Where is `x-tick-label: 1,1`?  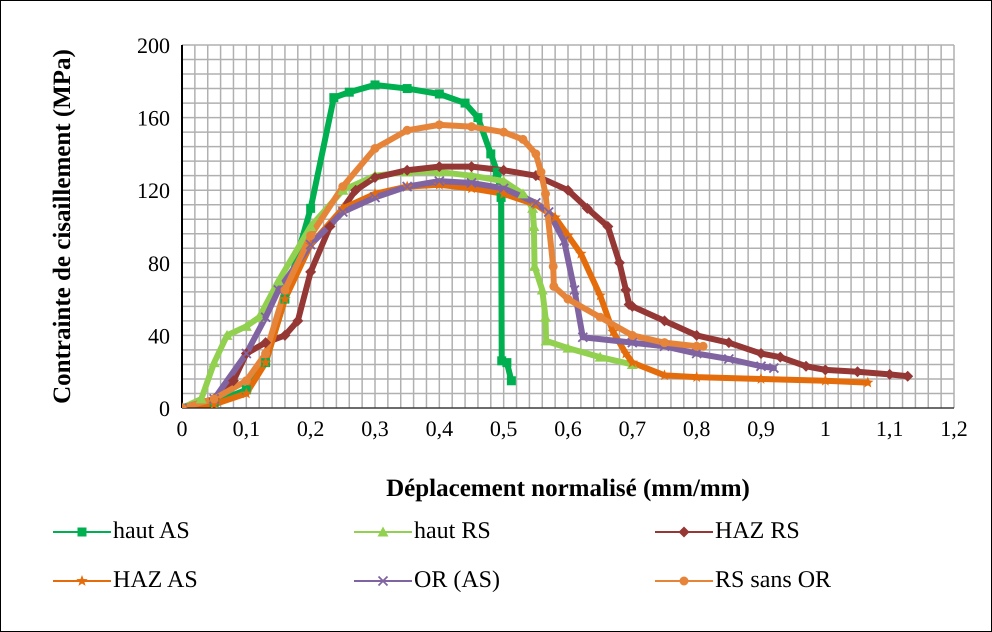 x-tick-label: 1,1 is located at coordinates (890, 428).